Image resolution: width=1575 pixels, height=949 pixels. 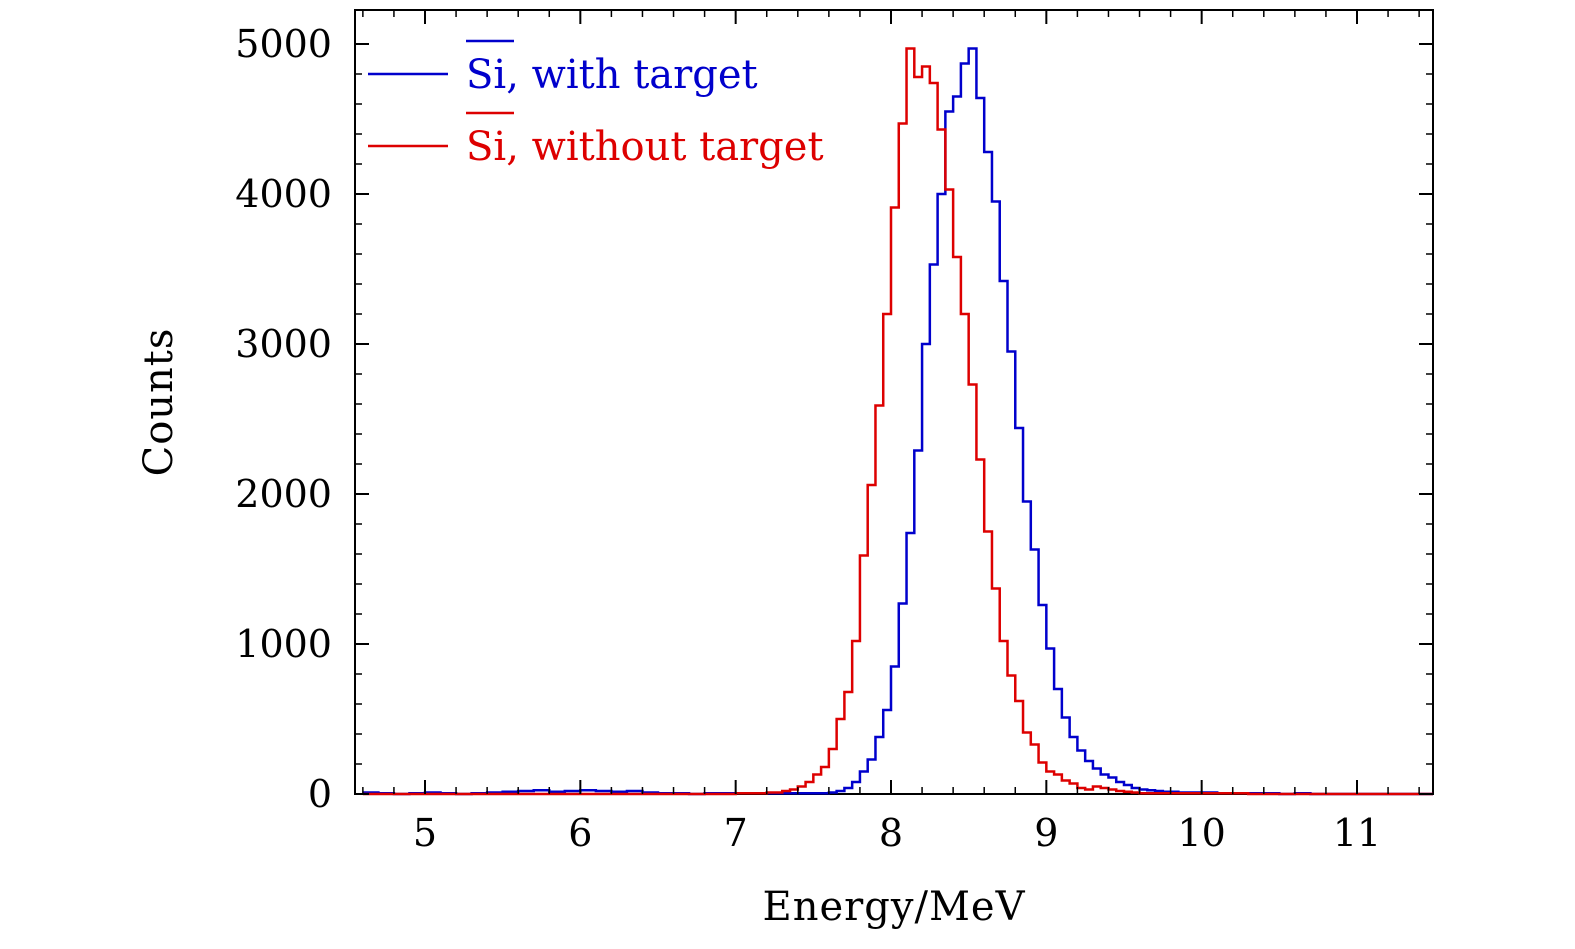 I want to click on x-tick-label: 9, so click(x=1046, y=833).